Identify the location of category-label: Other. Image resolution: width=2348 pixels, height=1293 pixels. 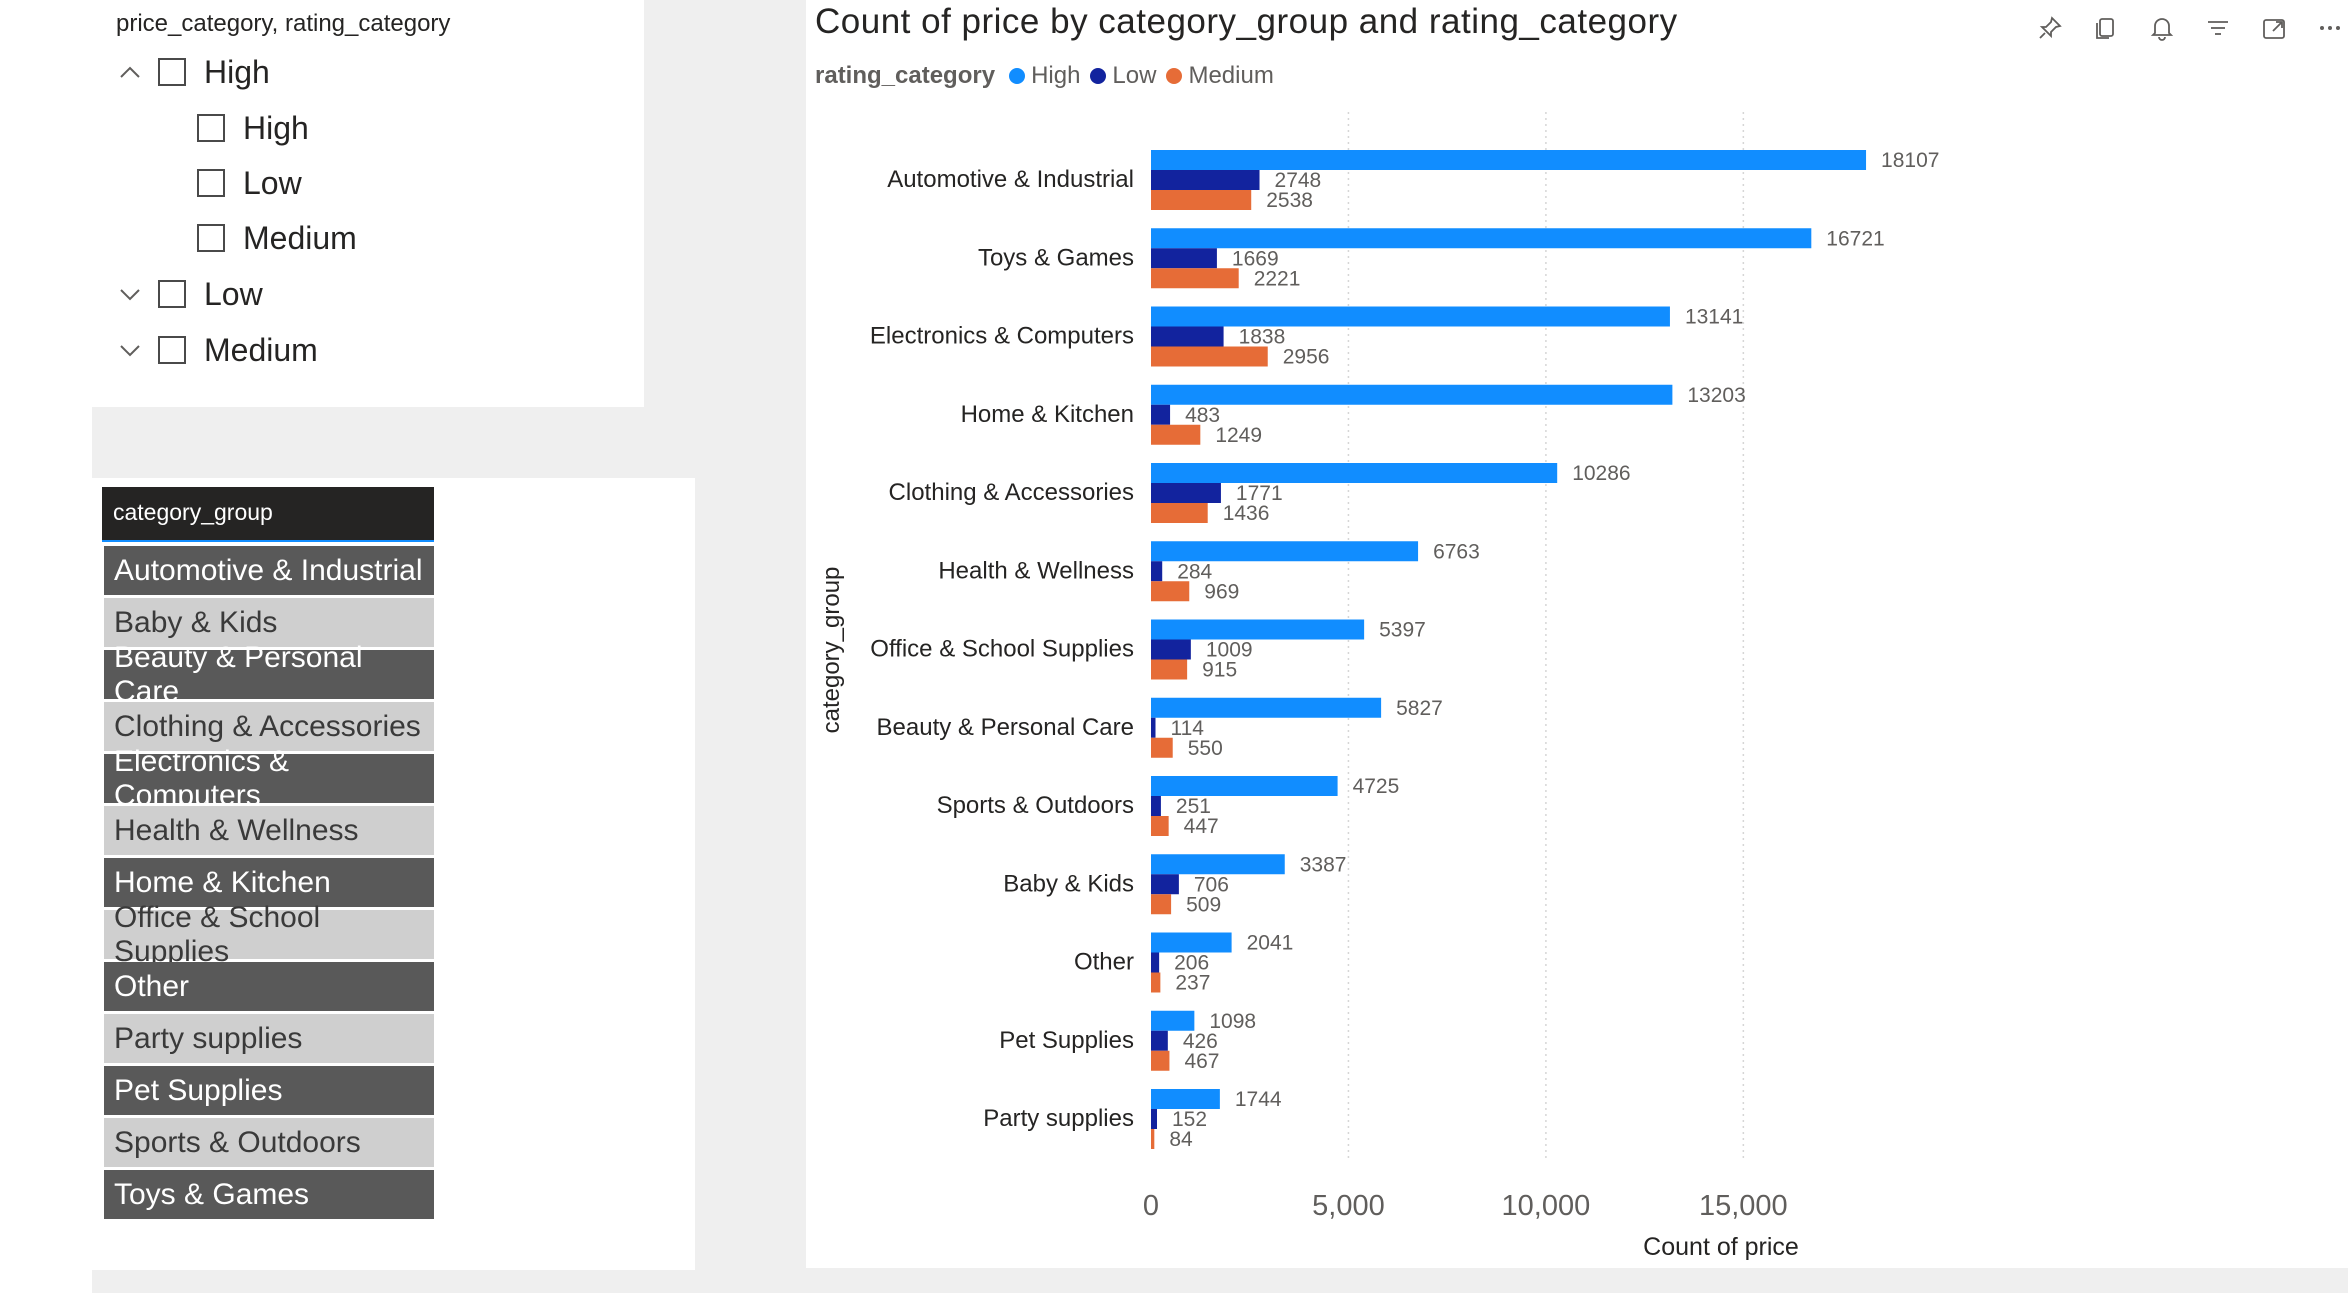
(1104, 962).